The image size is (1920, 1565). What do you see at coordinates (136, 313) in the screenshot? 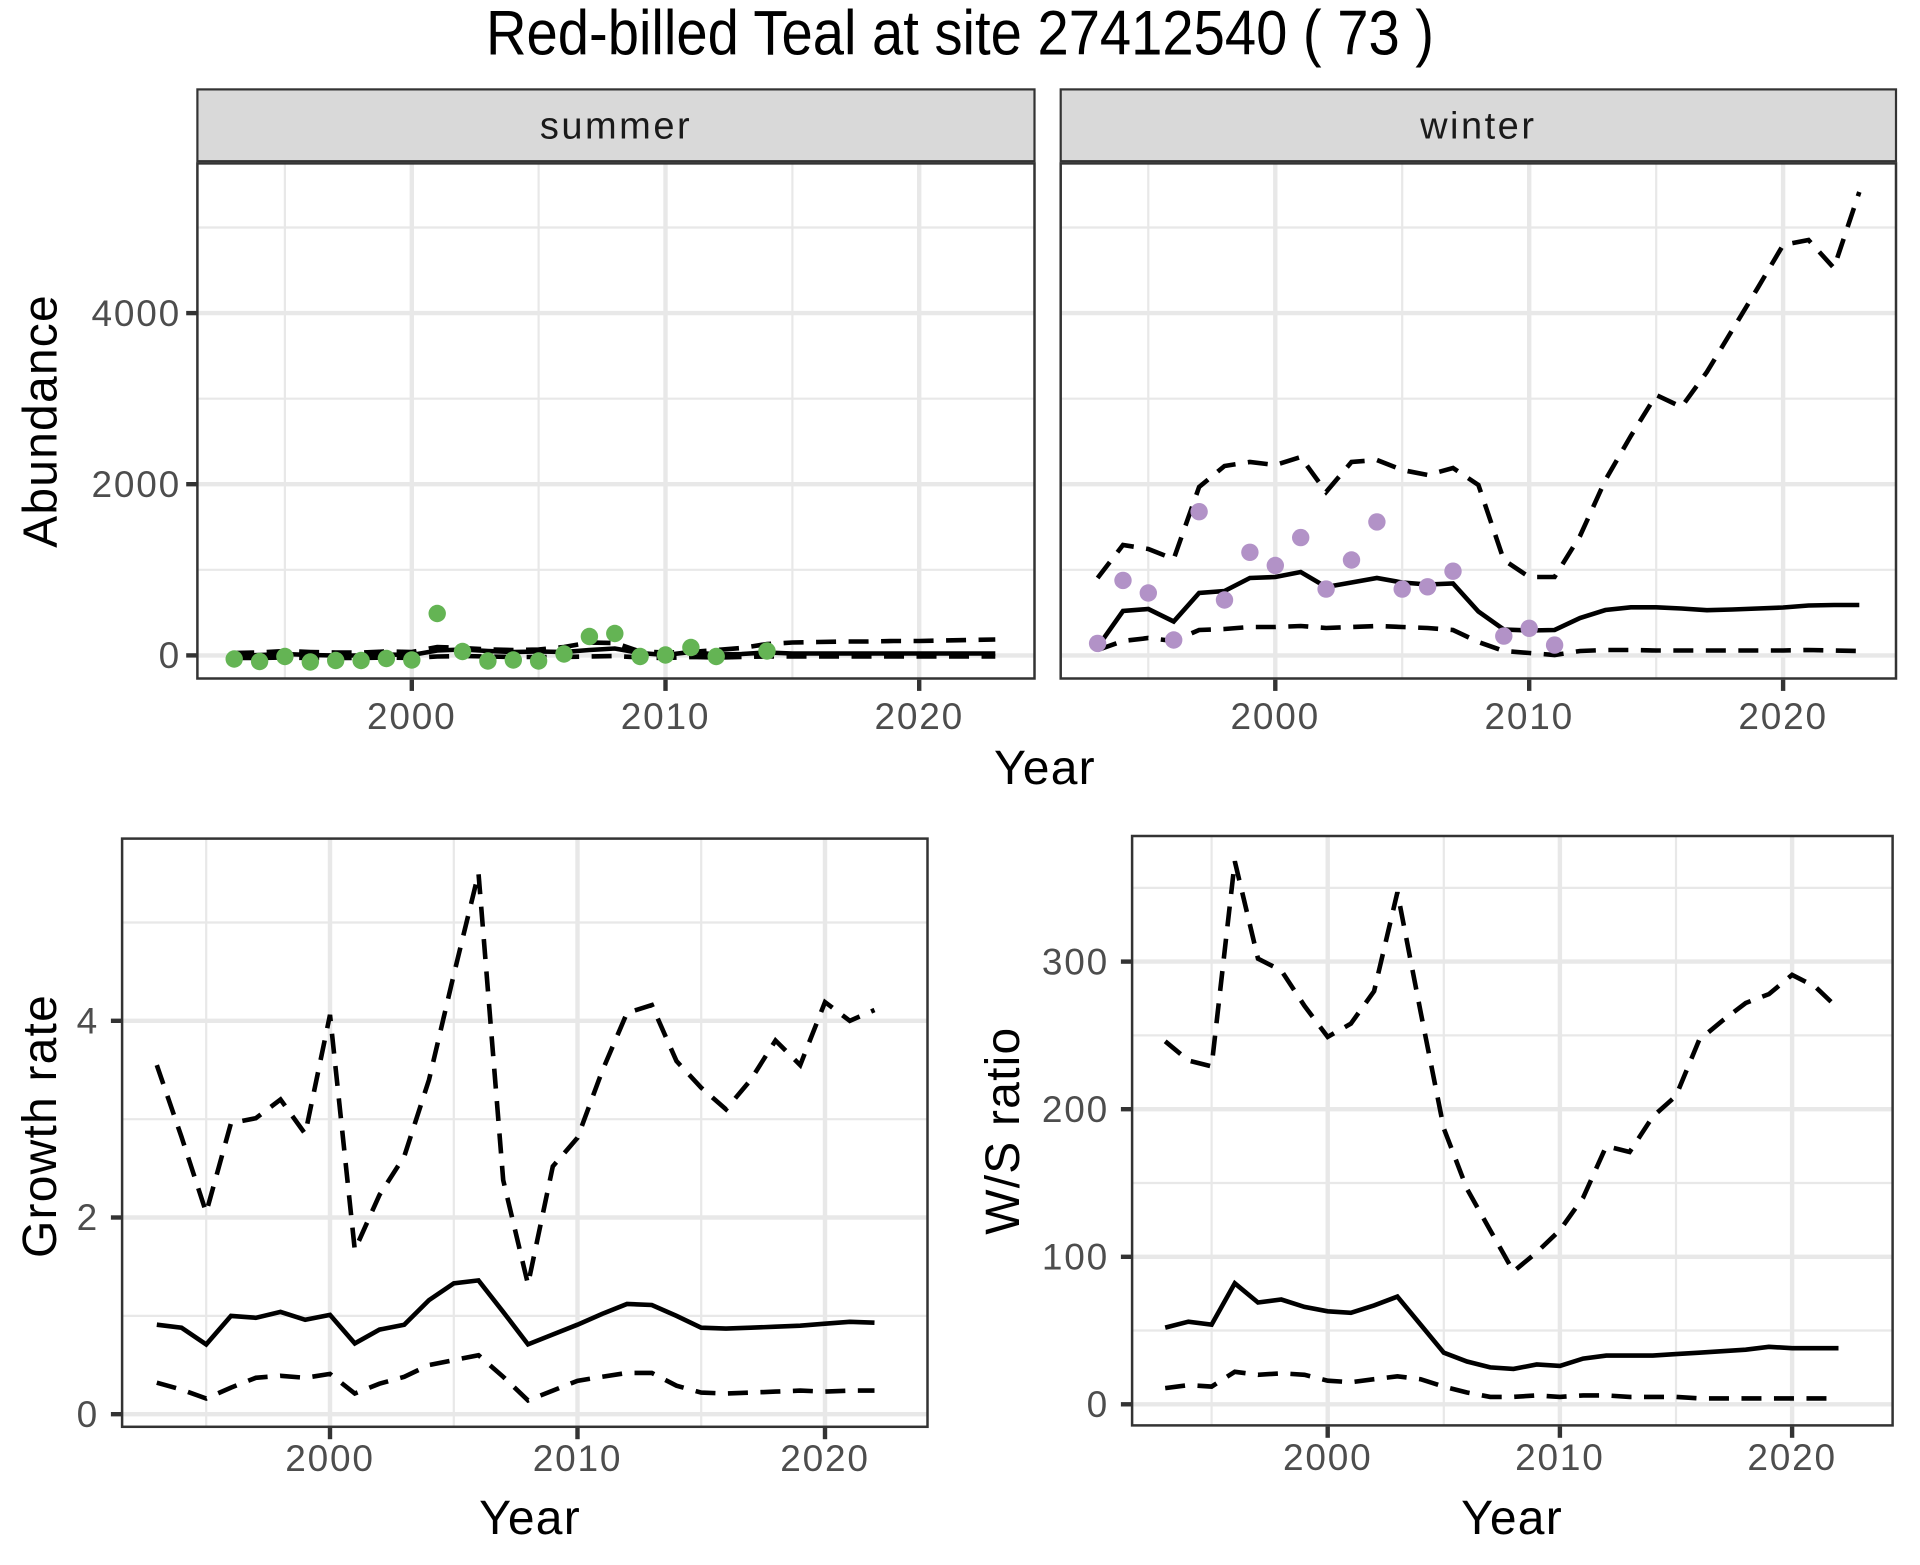
I see `svg-text: 4000` at bounding box center [136, 313].